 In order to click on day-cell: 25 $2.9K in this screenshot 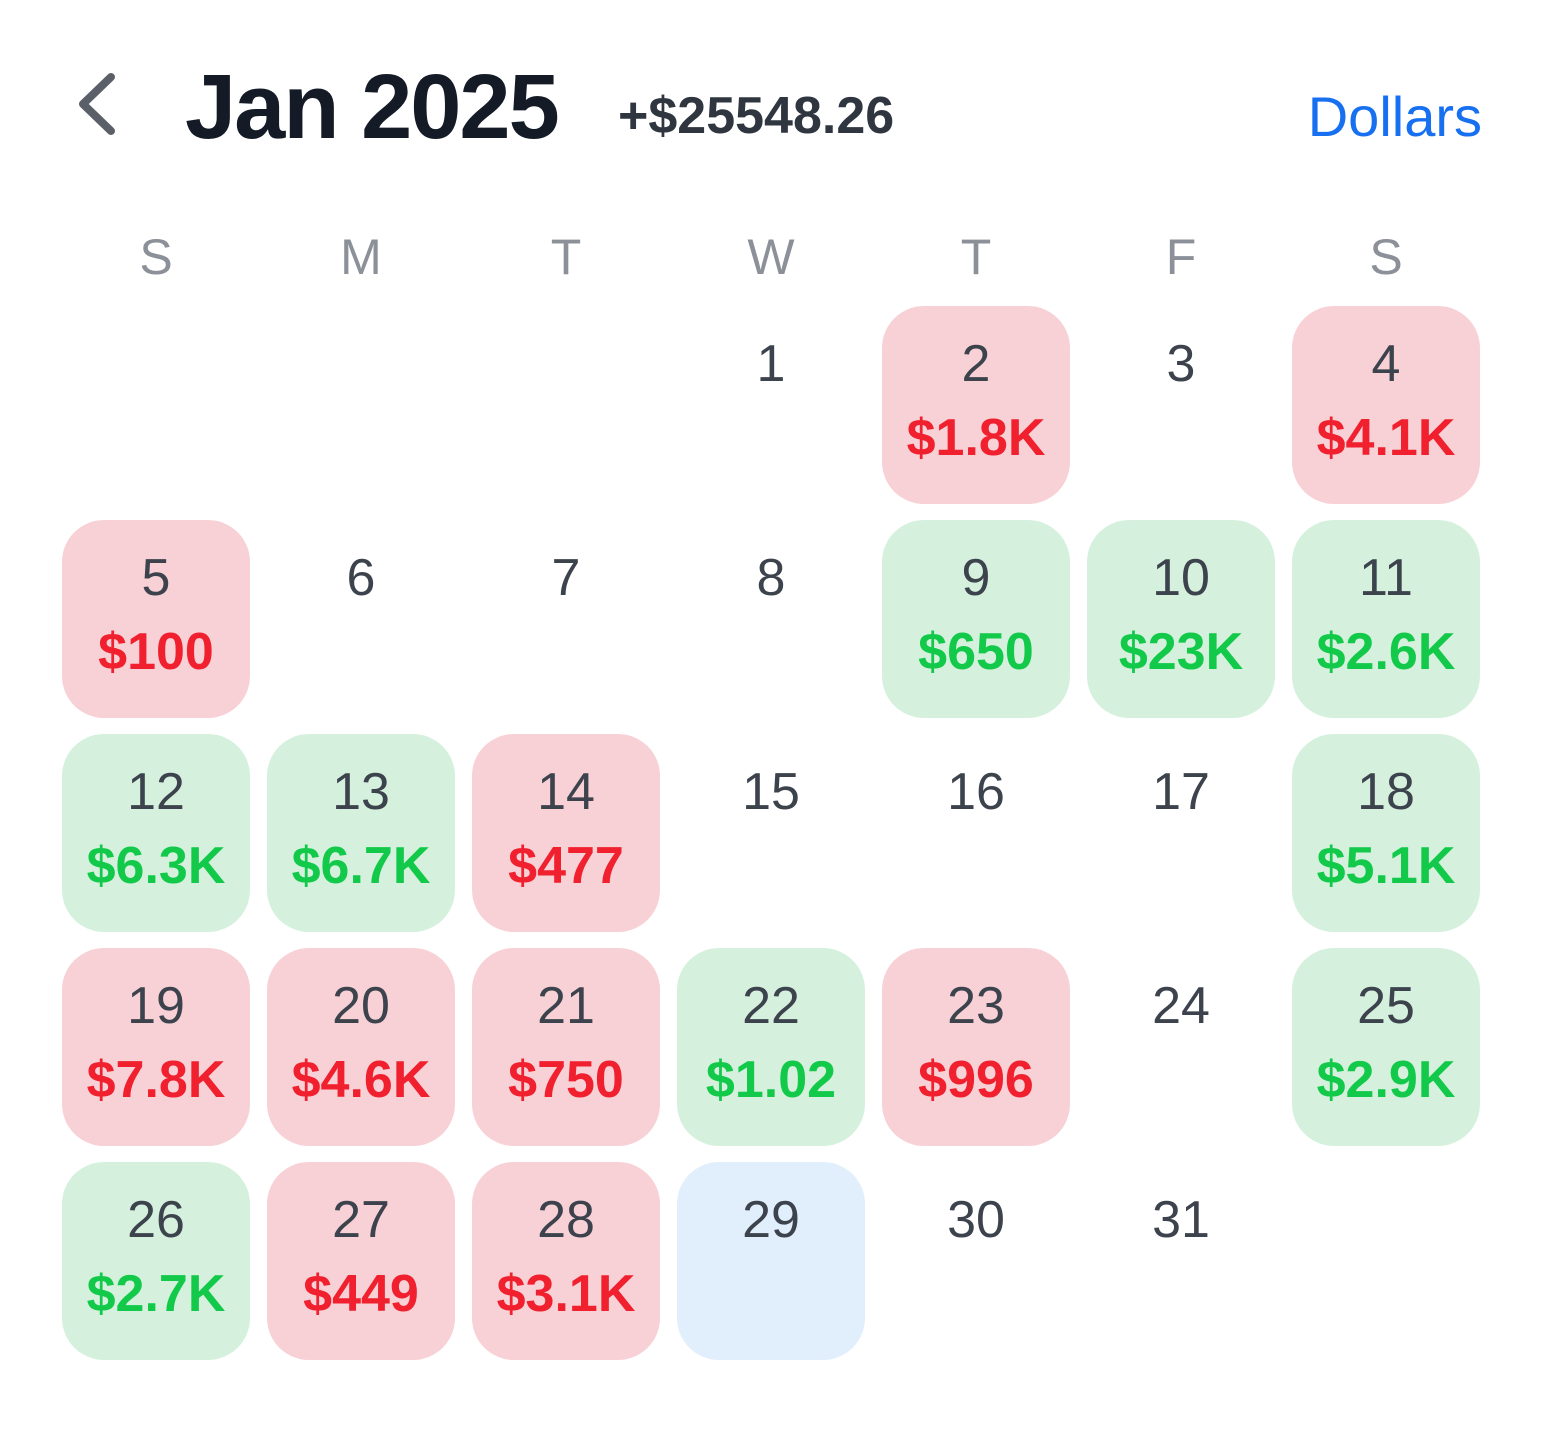, I will do `click(1386, 1047)`.